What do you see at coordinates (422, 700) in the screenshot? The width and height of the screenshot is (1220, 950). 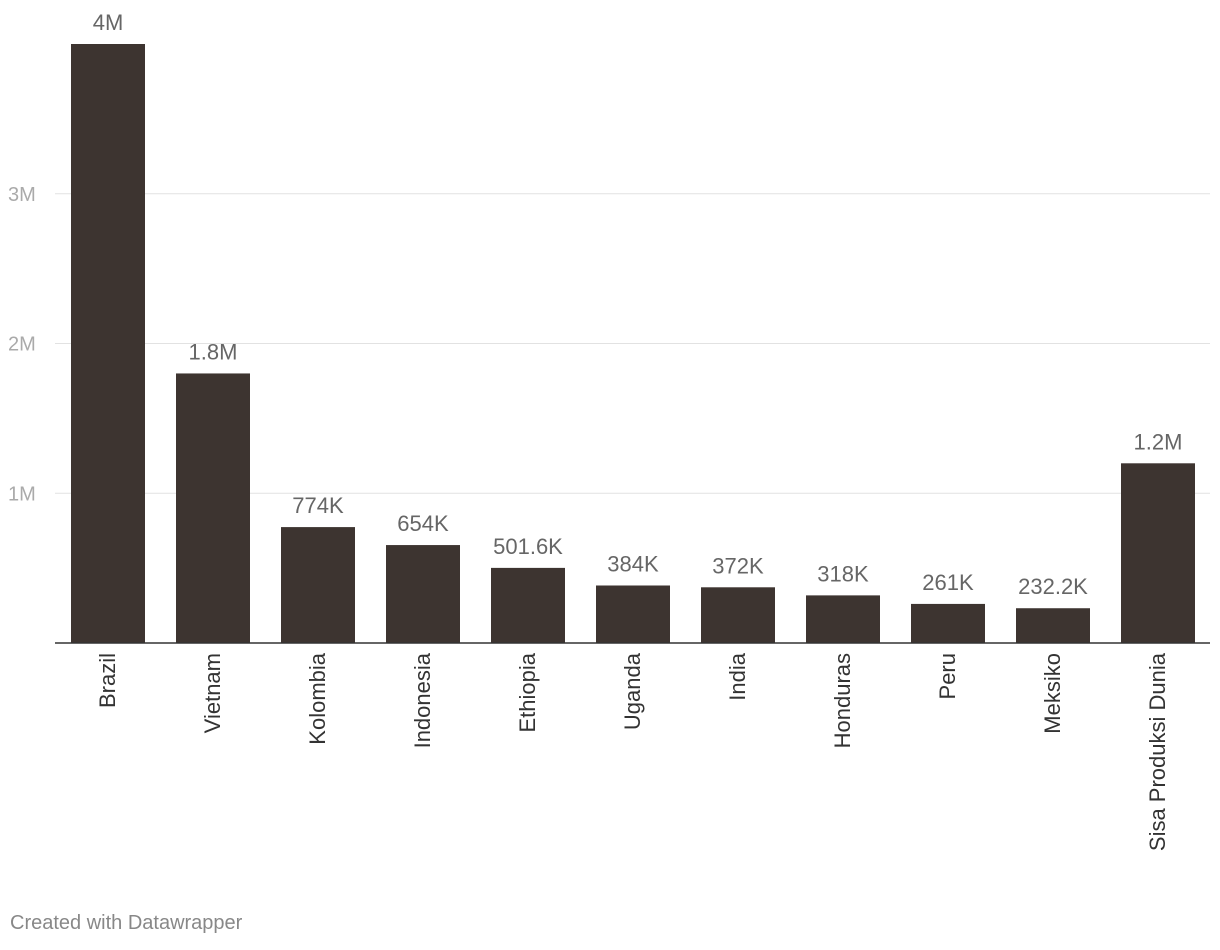 I see `x-tick-label: Indonesia` at bounding box center [422, 700].